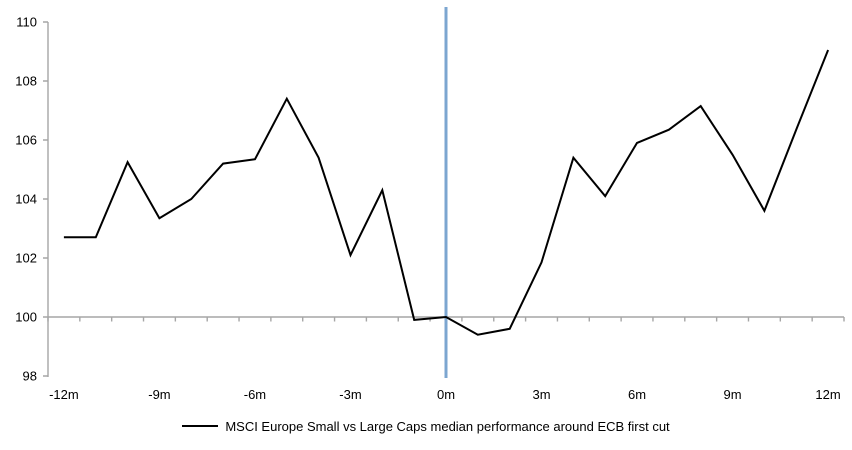  I want to click on x-tick-label: -3m, so click(350, 394).